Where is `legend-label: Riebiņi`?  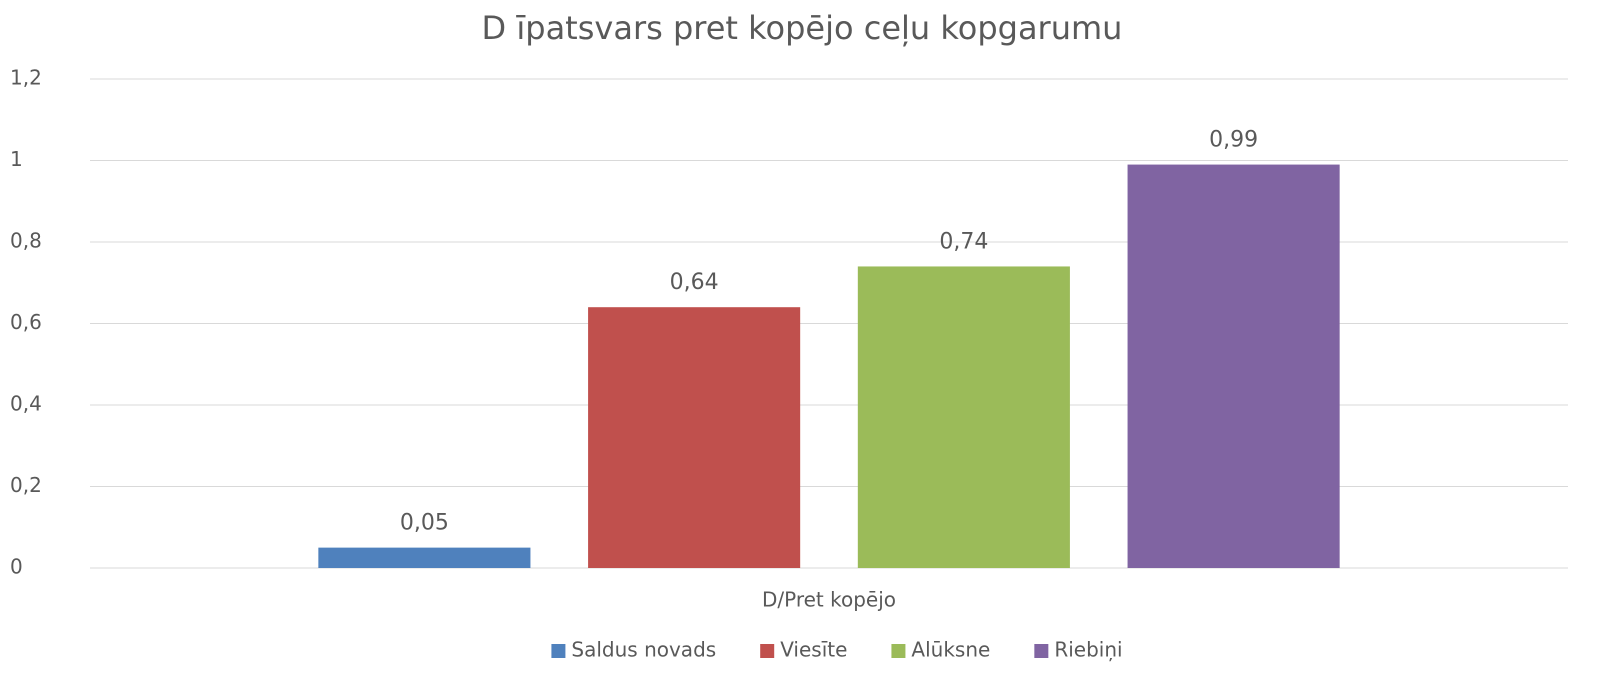 legend-label: Riebiņi is located at coordinates (1088, 650).